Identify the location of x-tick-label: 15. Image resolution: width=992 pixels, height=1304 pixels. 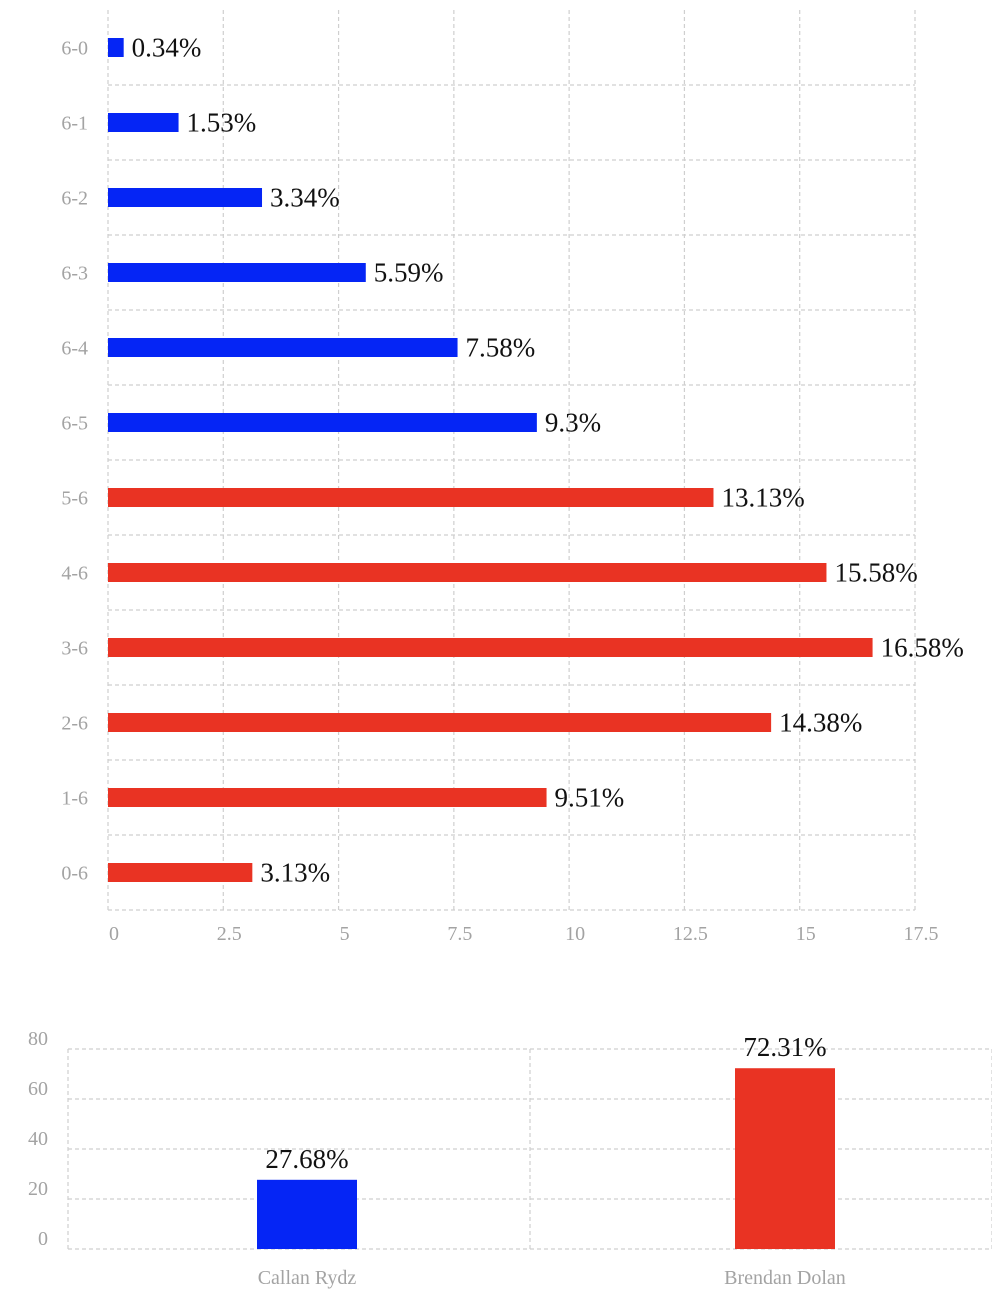
(806, 931).